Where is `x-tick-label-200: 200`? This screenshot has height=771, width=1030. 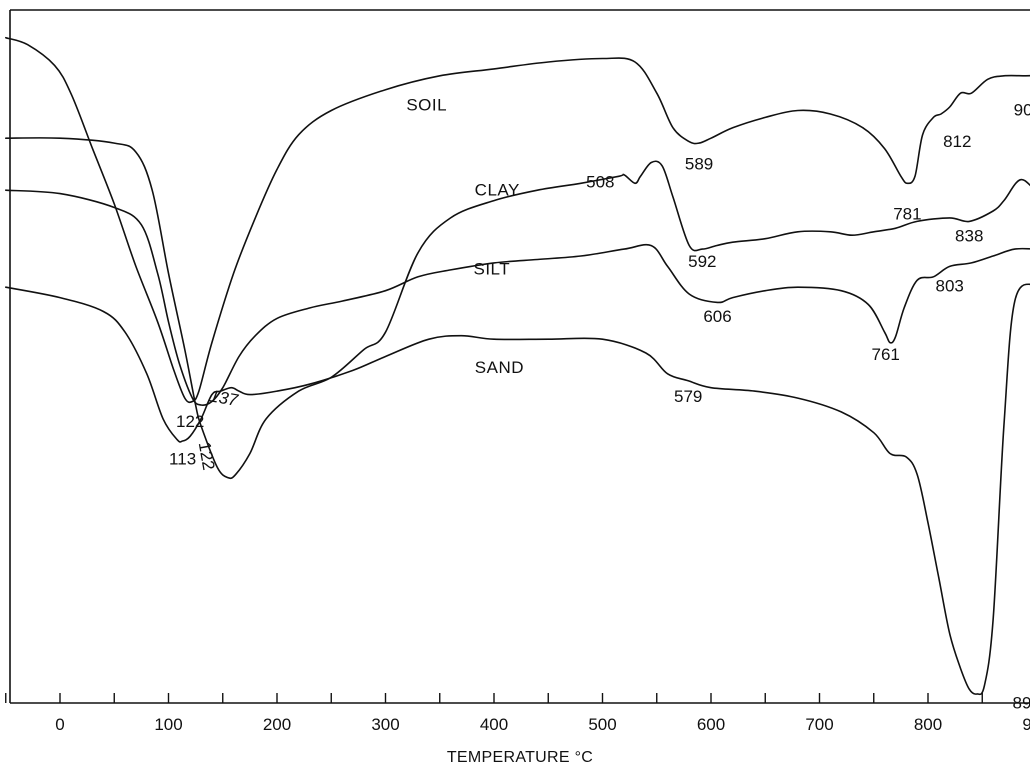 x-tick-label-200: 200 is located at coordinates (277, 724).